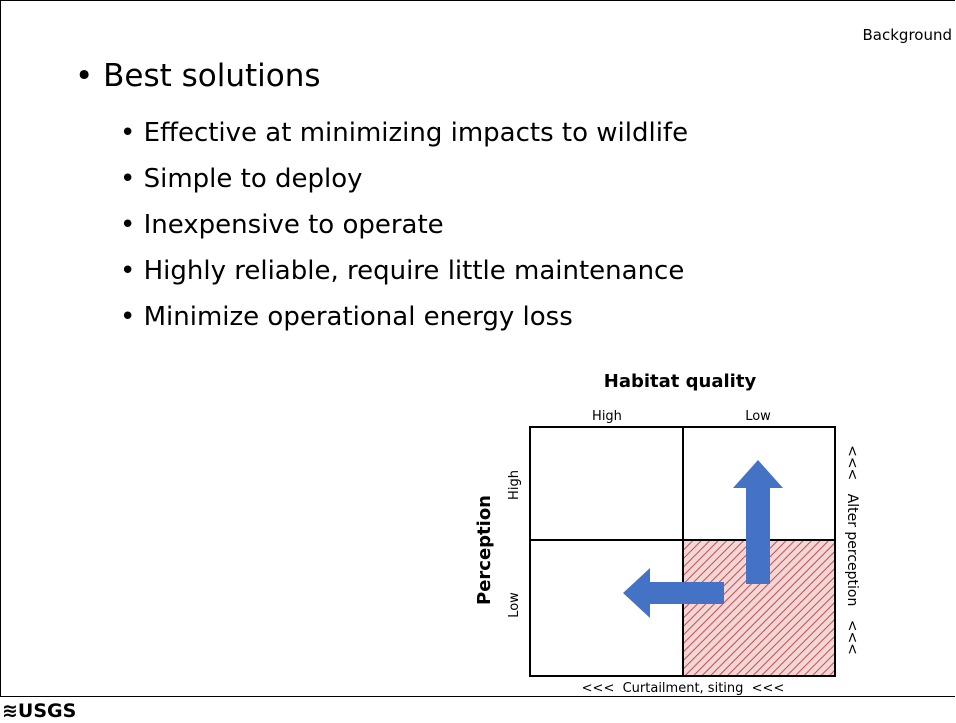 This screenshot has height=723, width=956. What do you see at coordinates (39, 711) in the screenshot?
I see `logo: ≋USGS` at bounding box center [39, 711].